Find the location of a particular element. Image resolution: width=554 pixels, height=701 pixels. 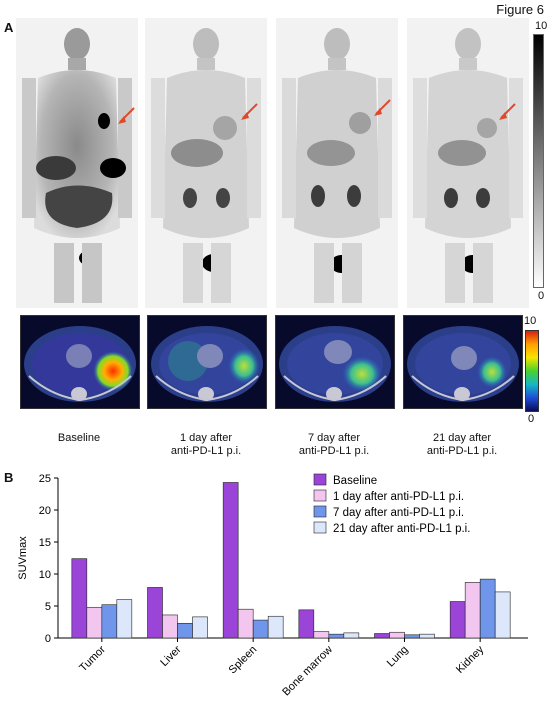

pet-image-day1 is located at coordinates (206, 163).